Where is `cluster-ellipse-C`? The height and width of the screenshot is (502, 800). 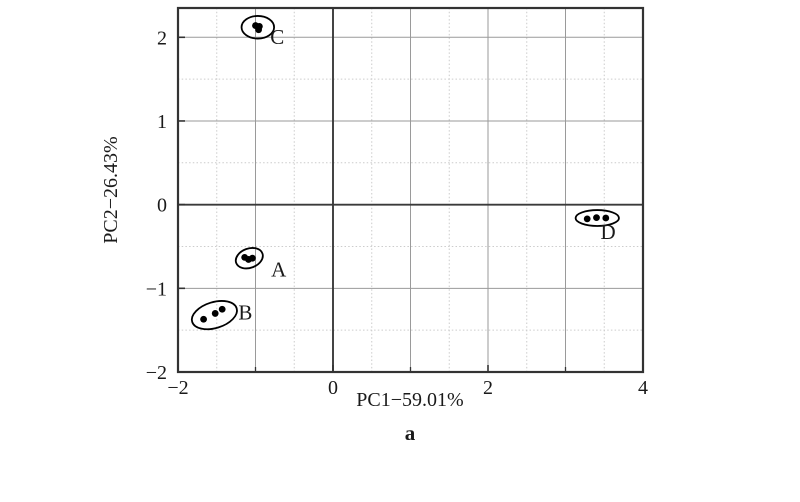 cluster-ellipse-C is located at coordinates (258, 27).